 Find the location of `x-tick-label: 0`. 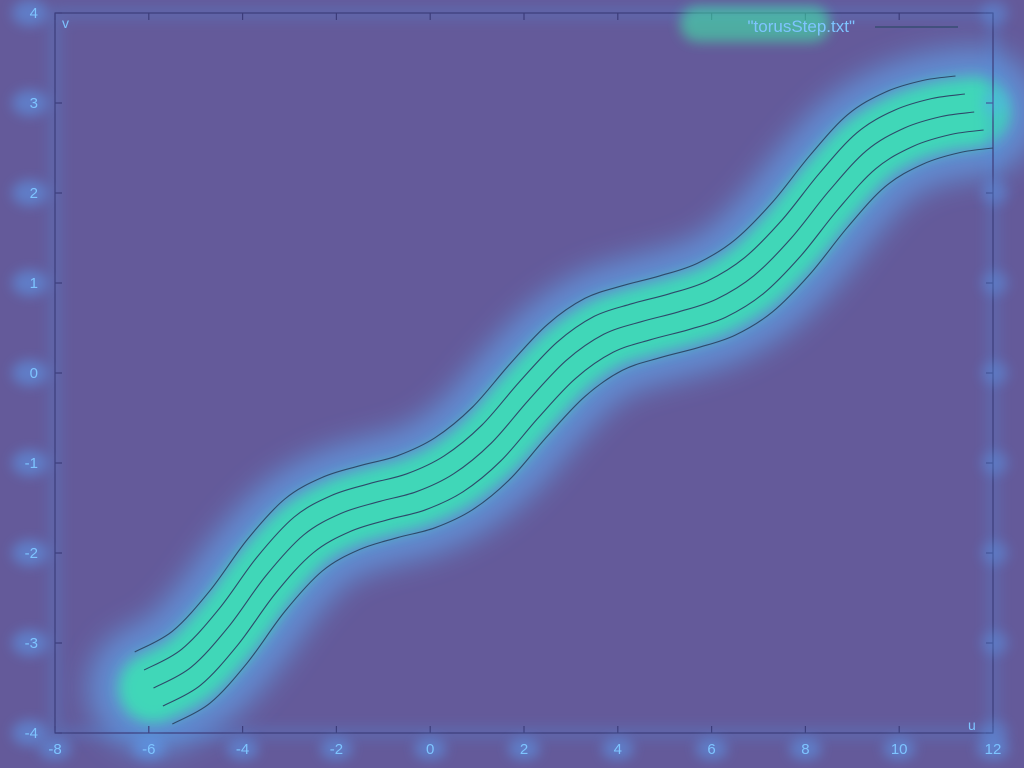

x-tick-label: 0 is located at coordinates (430, 749).